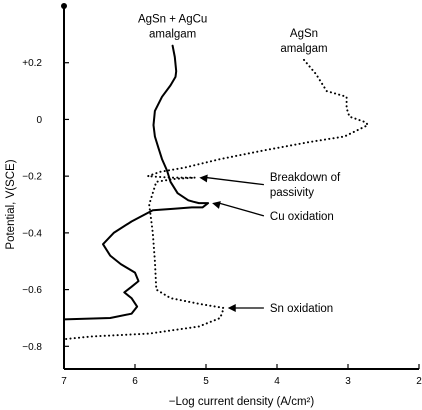  What do you see at coordinates (39, 120) in the screenshot?
I see `y-tick-label: 0` at bounding box center [39, 120].